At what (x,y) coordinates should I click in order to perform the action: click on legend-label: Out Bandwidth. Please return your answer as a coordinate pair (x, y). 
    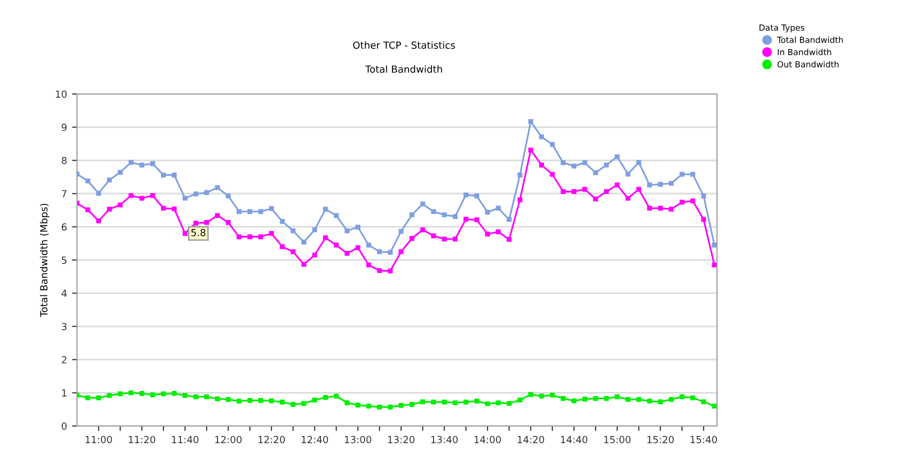
    Looking at the image, I should click on (808, 64).